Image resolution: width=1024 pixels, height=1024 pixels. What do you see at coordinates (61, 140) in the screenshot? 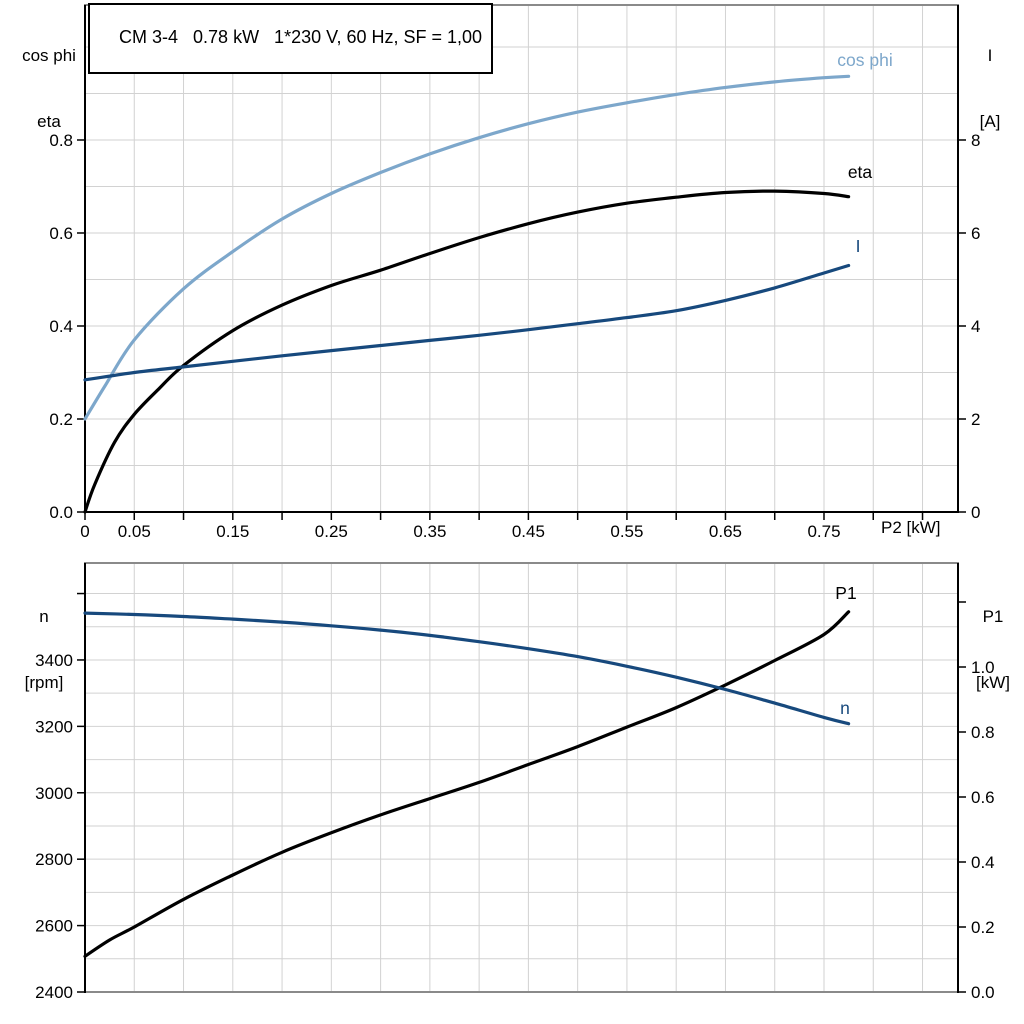
I see `y-axis-left-tick-label: 0.8` at bounding box center [61, 140].